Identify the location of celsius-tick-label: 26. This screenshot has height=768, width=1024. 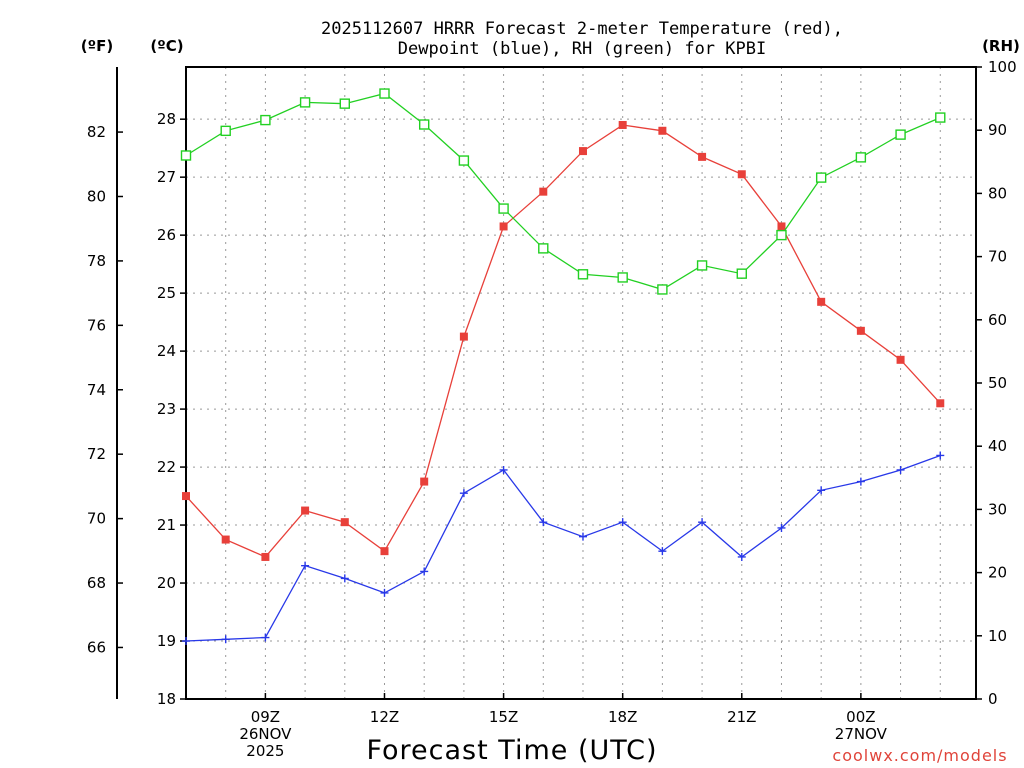
(166, 235).